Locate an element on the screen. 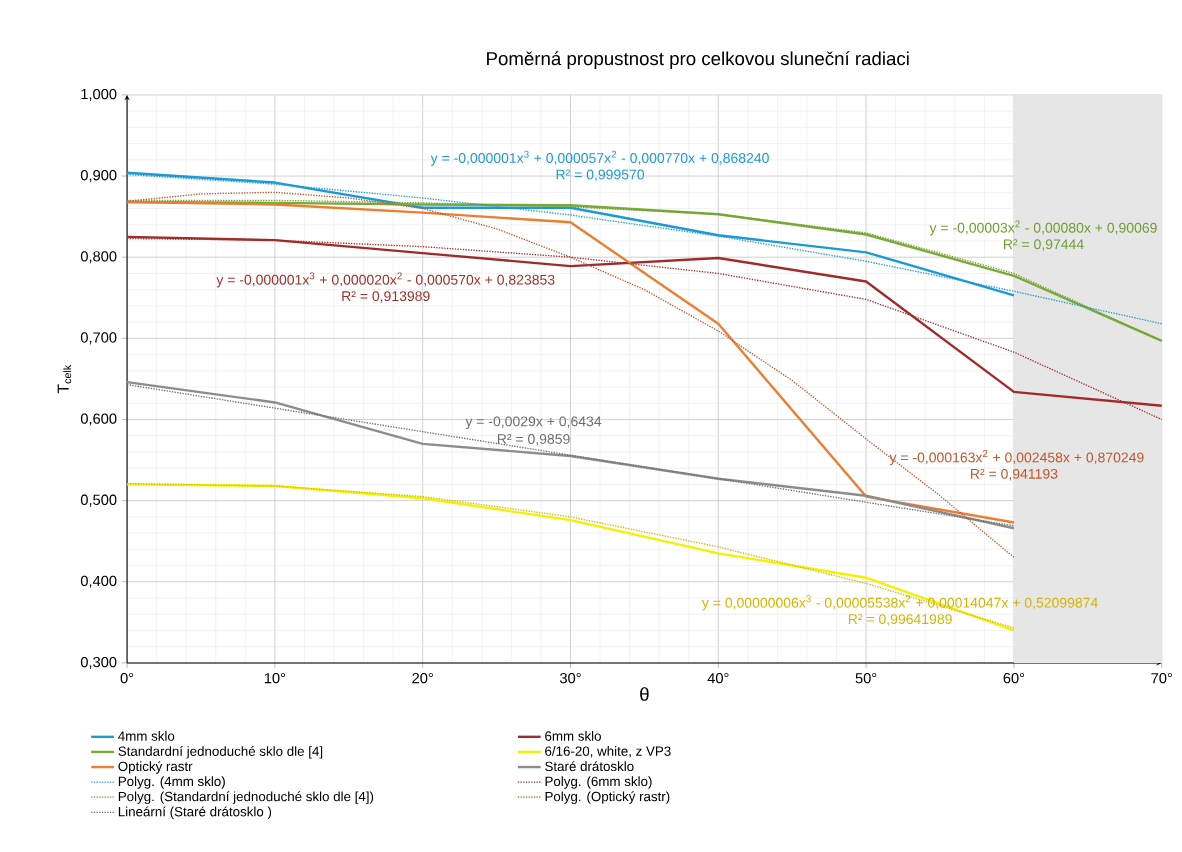 This screenshot has height=852, width=1182. y-tick-label: 0,800 is located at coordinates (98, 257).